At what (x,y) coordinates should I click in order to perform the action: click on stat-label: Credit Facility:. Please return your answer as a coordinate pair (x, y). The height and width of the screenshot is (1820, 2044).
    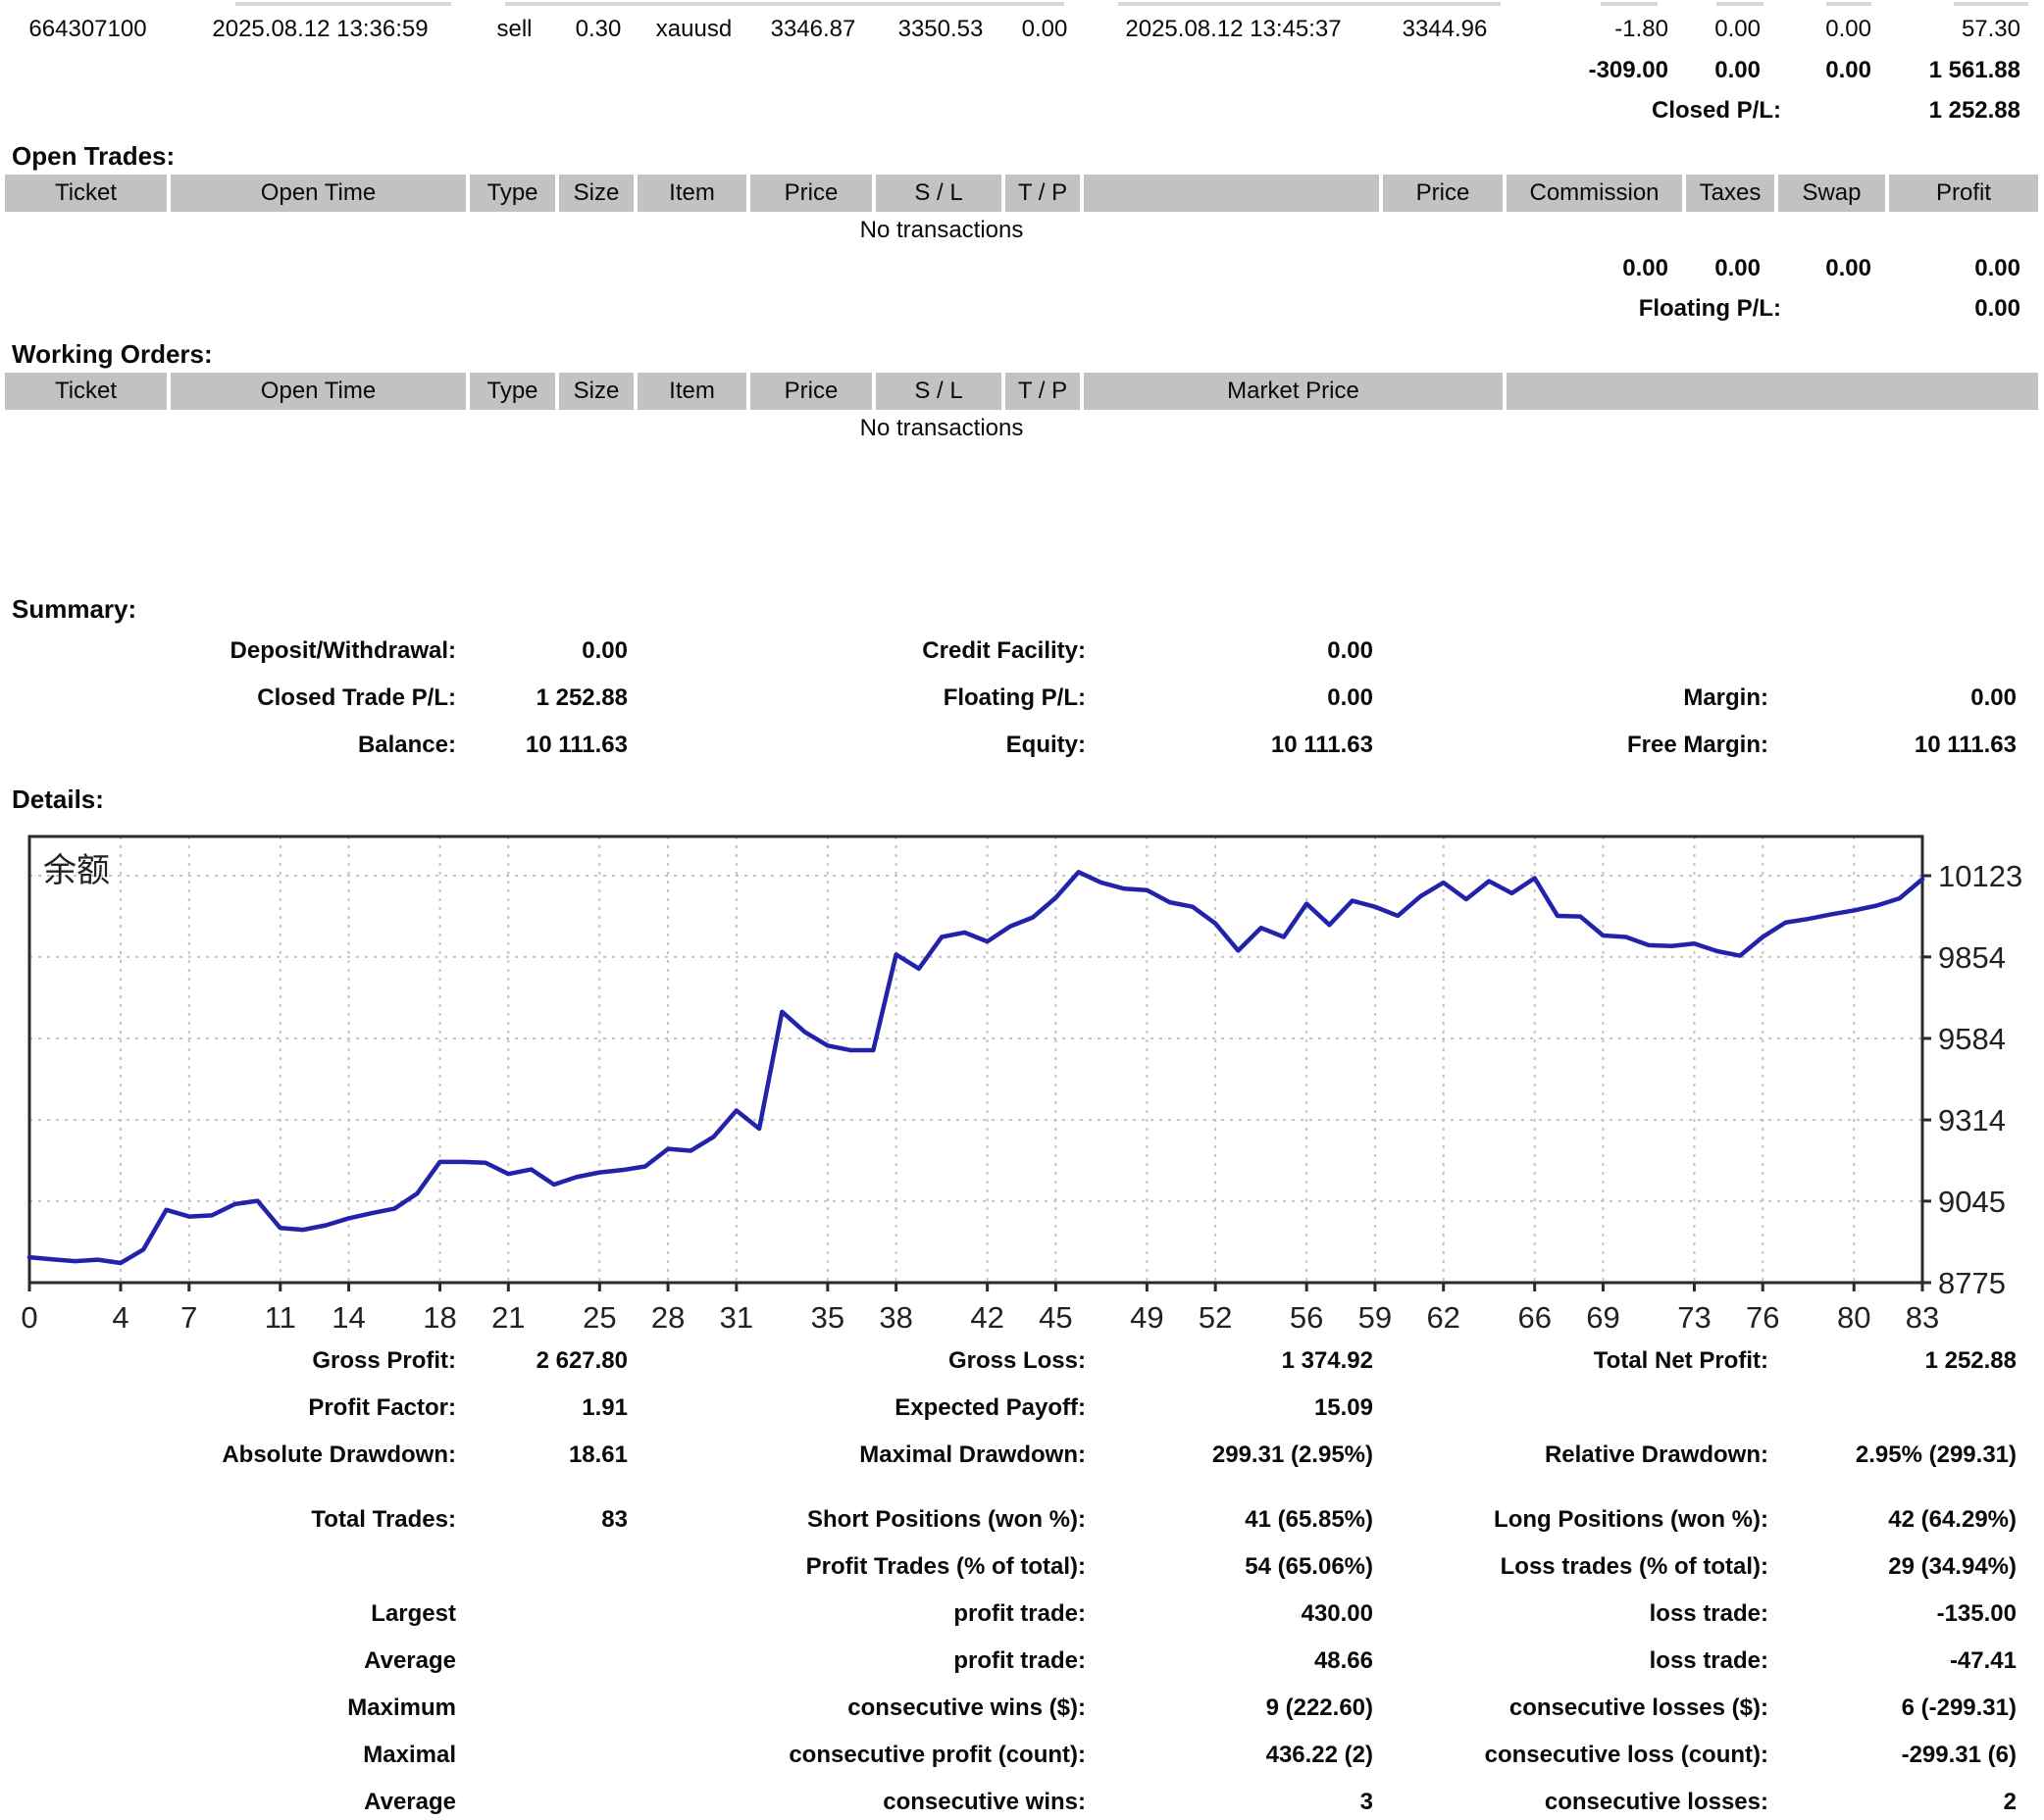
    Looking at the image, I should click on (1004, 650).